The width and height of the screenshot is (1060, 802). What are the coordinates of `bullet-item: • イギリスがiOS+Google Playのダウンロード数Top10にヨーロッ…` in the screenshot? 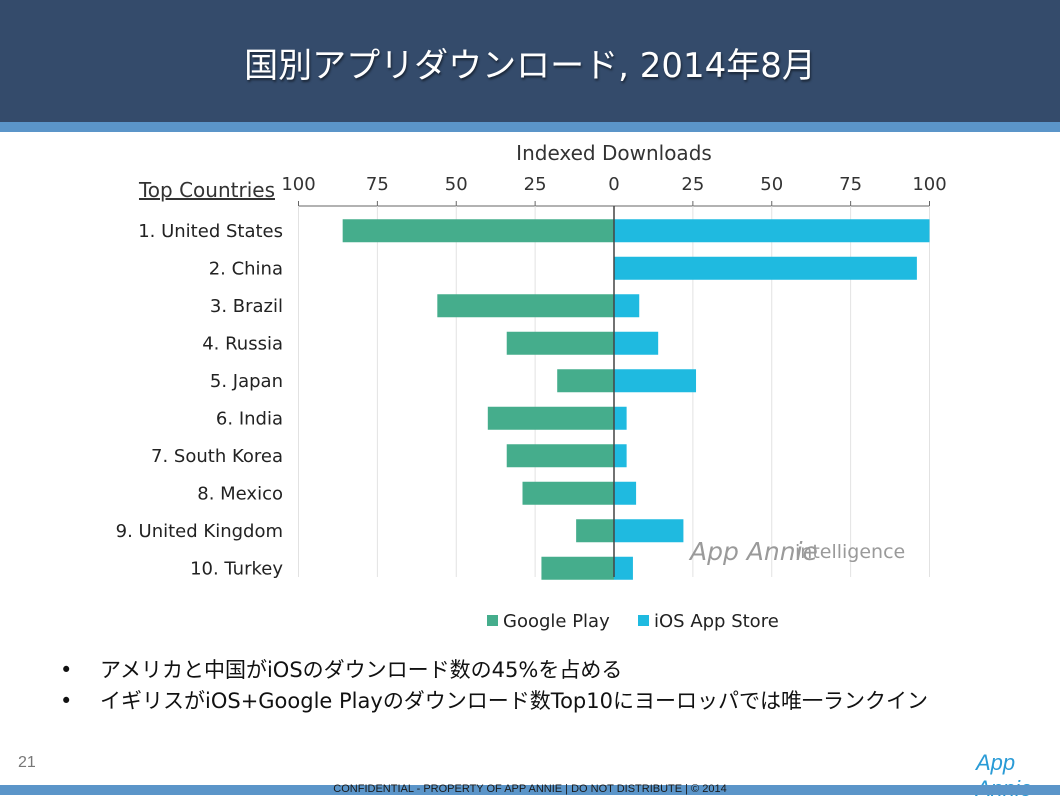 It's located at (555, 701).